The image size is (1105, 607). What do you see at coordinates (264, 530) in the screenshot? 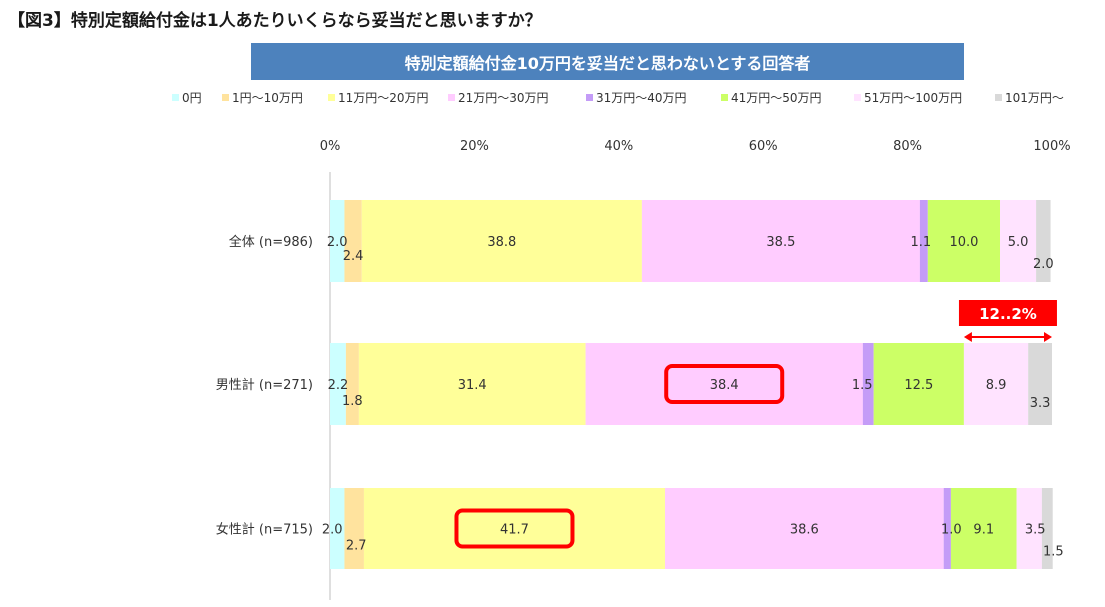
I see `category-label: 女性計 (n=715)` at bounding box center [264, 530].